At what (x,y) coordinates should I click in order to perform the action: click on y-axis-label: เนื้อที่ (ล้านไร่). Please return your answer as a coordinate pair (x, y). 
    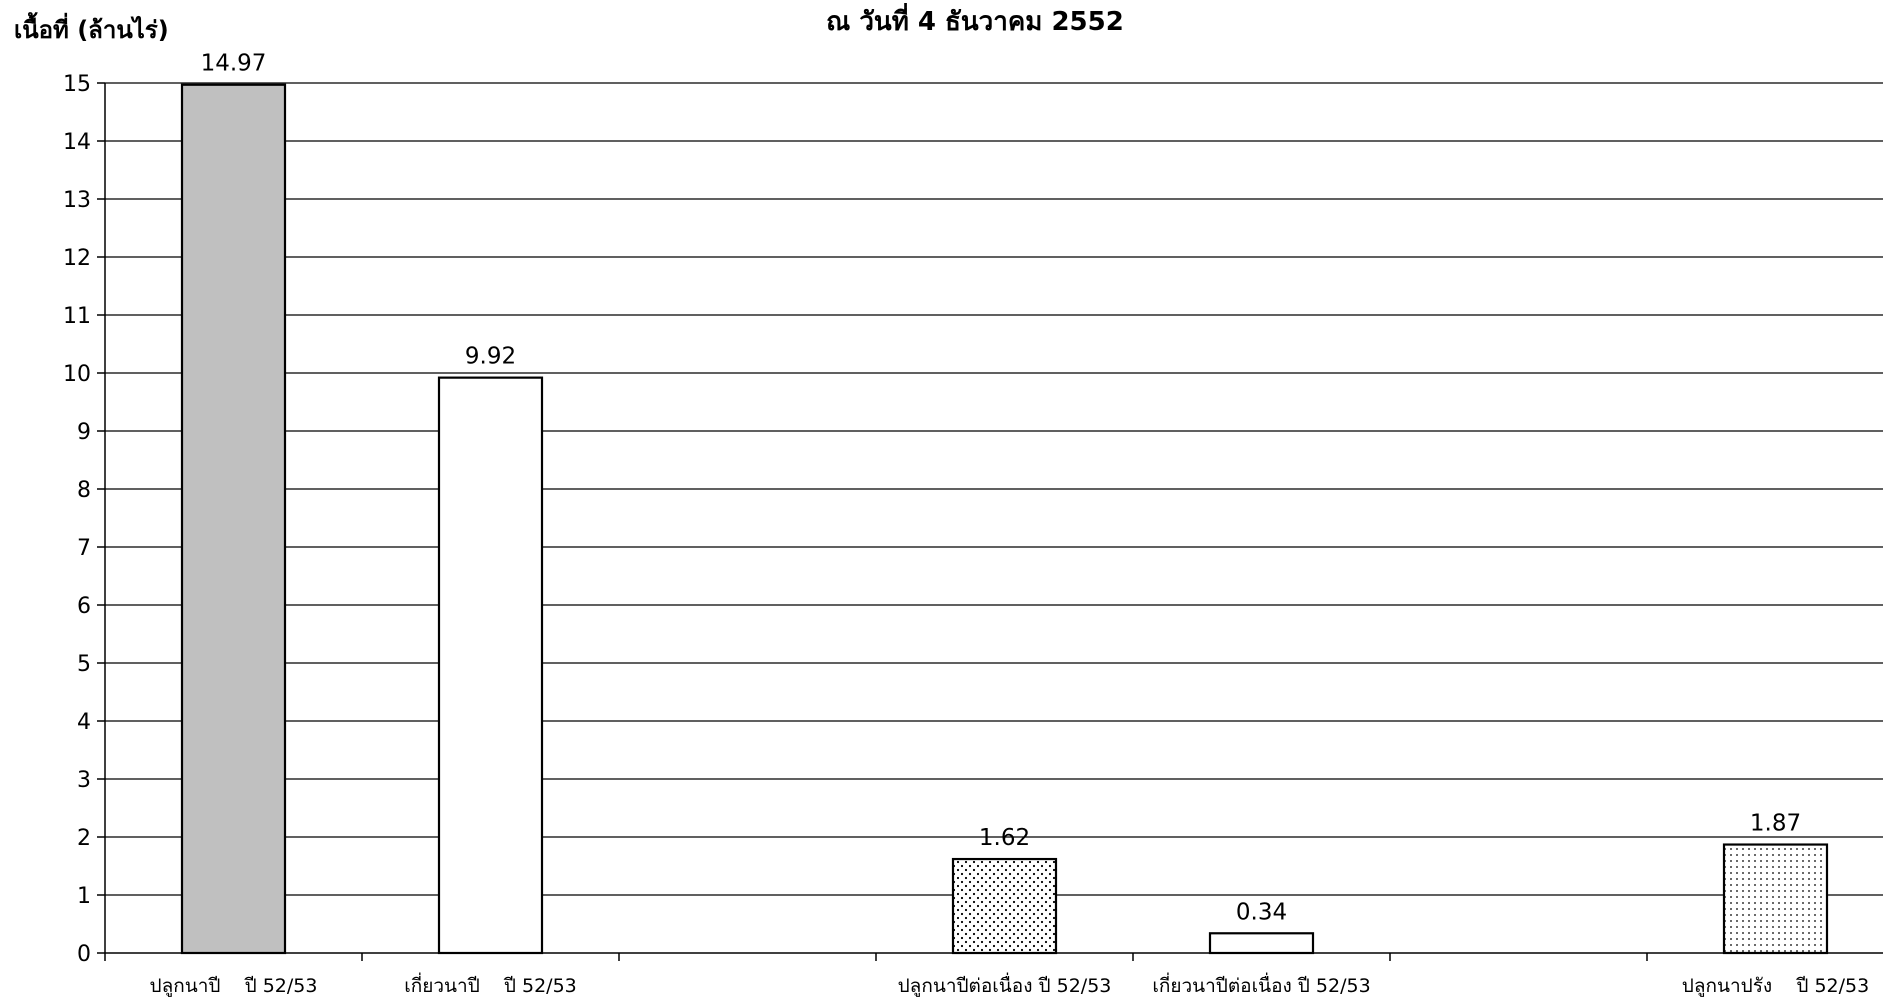
    Looking at the image, I should click on (91, 27).